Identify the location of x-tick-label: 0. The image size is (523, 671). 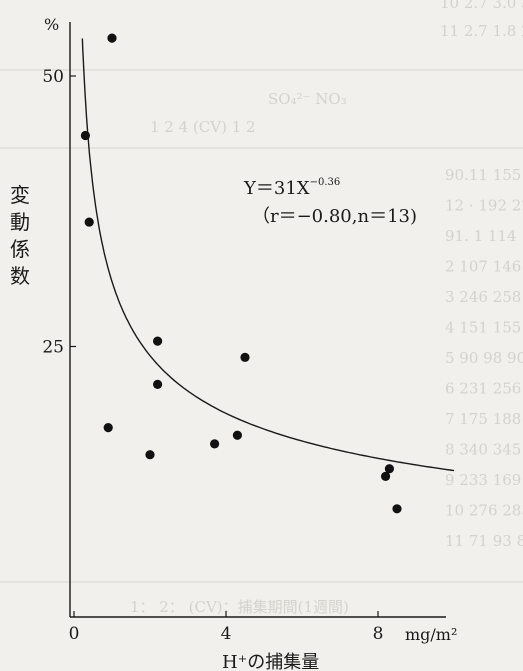
(74, 634).